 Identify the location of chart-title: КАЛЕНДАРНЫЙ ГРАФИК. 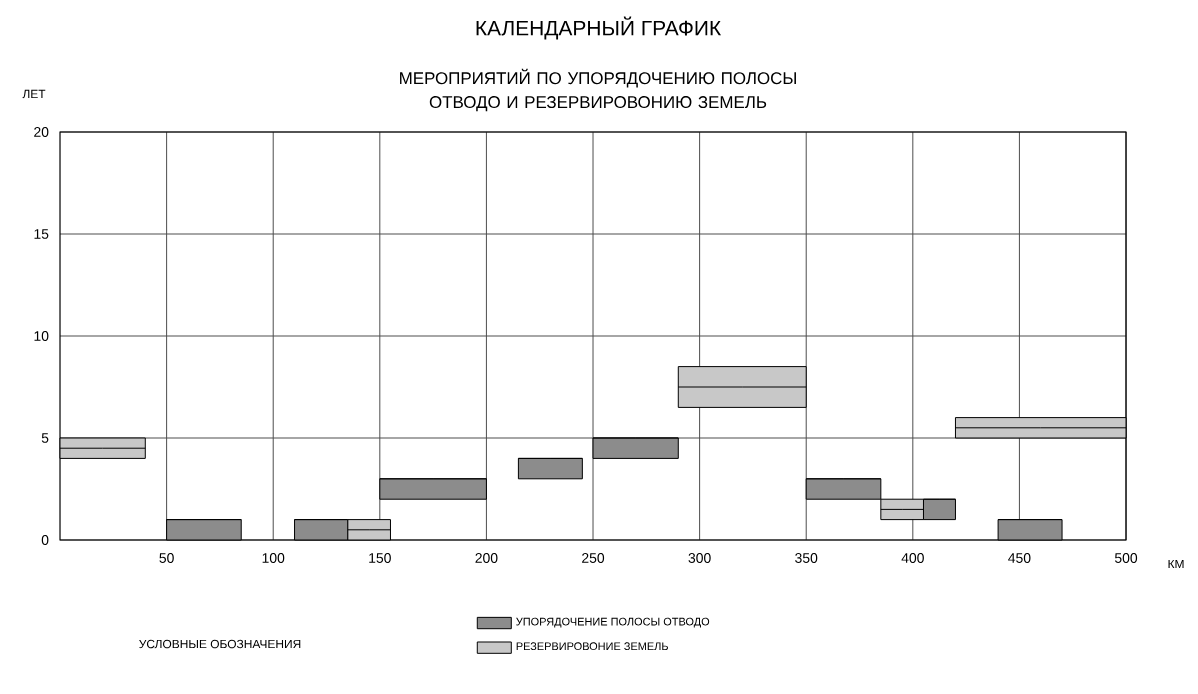
(599, 28).